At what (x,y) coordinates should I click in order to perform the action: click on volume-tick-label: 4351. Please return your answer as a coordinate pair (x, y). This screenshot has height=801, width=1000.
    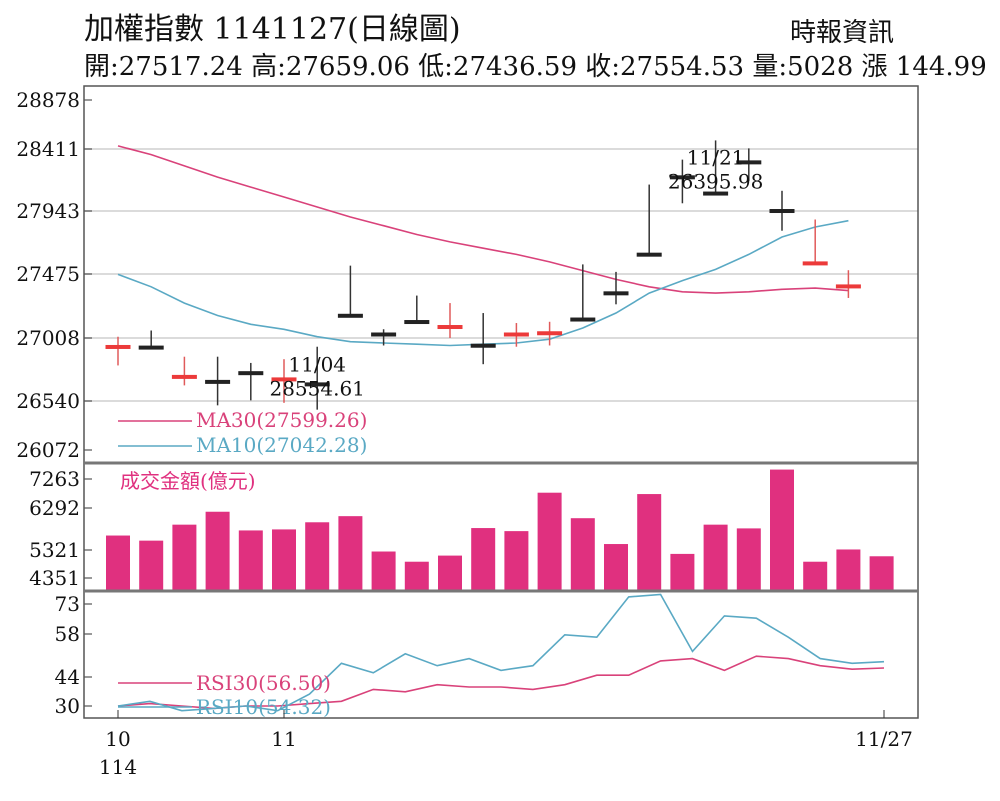
    Looking at the image, I should click on (54, 578).